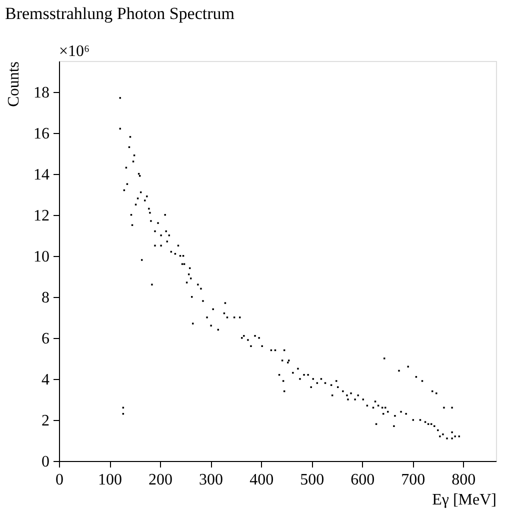  Describe the element at coordinates (46, 462) in the screenshot. I see `y-tick-label: 0` at that location.